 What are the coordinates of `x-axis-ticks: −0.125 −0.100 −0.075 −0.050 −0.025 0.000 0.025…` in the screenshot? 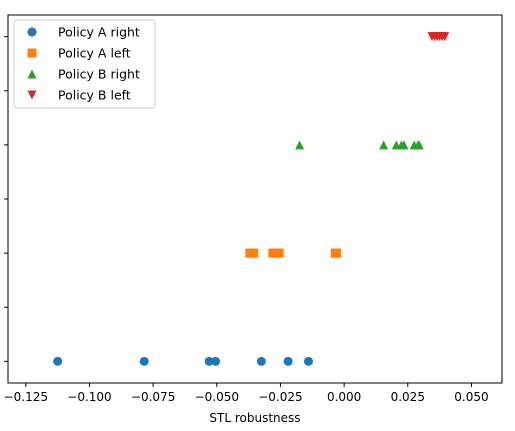 It's located at (246, 393).